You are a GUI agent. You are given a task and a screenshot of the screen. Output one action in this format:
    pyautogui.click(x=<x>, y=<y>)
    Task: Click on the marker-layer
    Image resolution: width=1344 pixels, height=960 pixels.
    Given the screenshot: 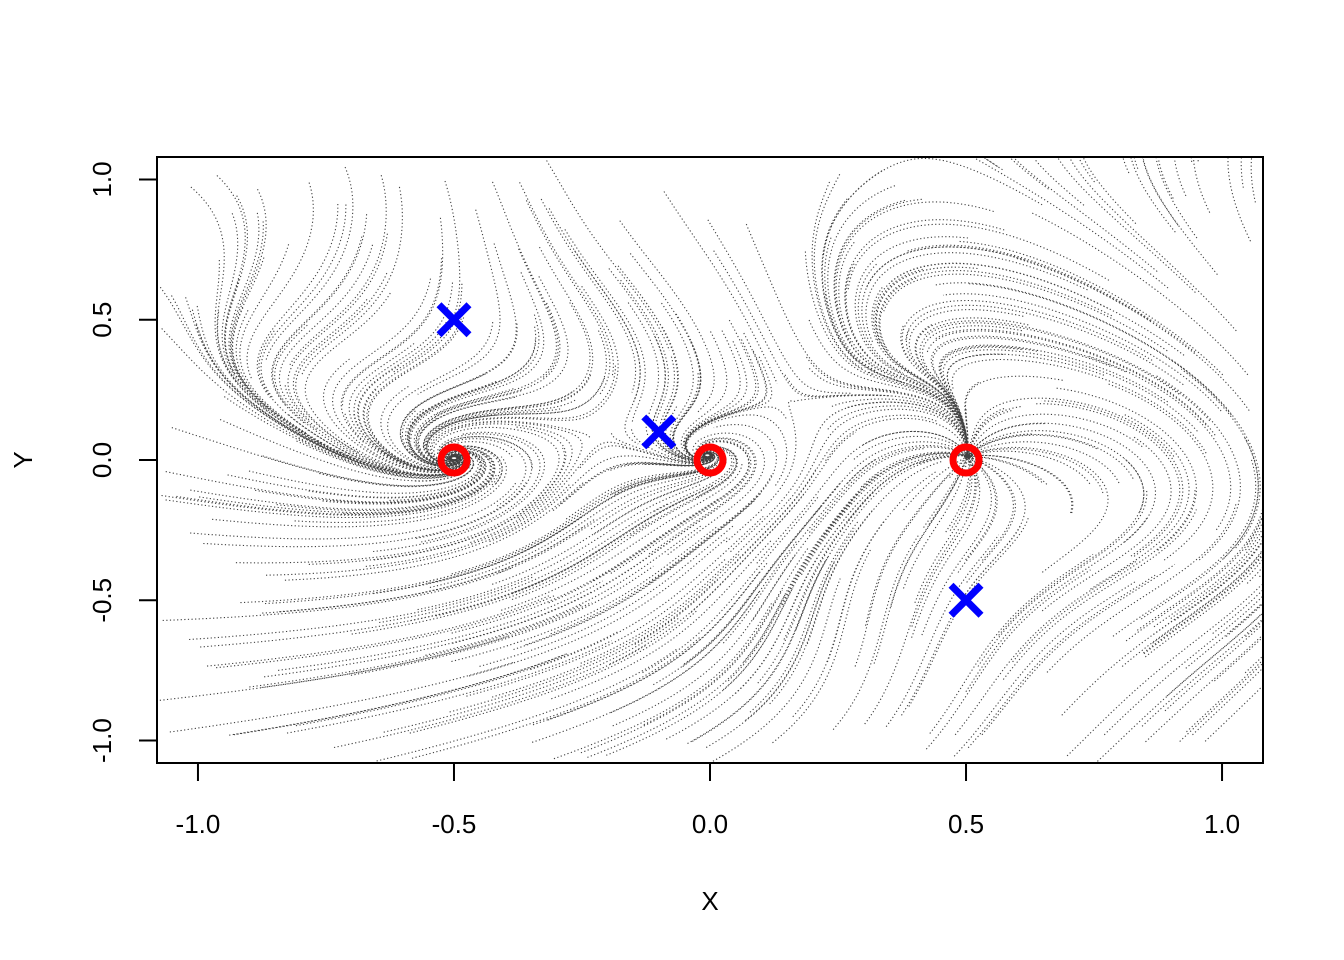 What is the action you would take?
    pyautogui.click(x=710, y=460)
    